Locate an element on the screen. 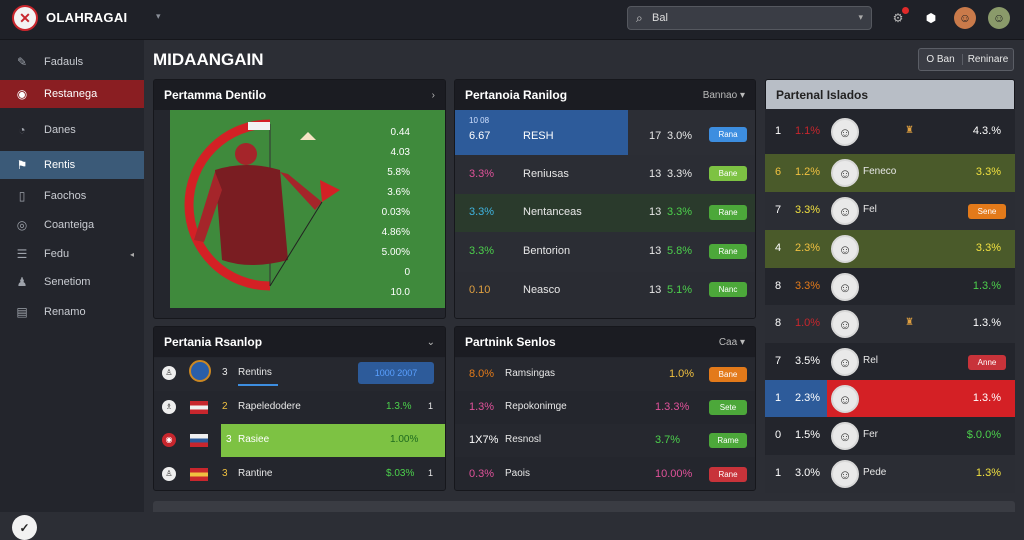 The width and height of the screenshot is (1024, 540). player-row: 7 3.5% ☺ Rel Anne is located at coordinates (890, 361).